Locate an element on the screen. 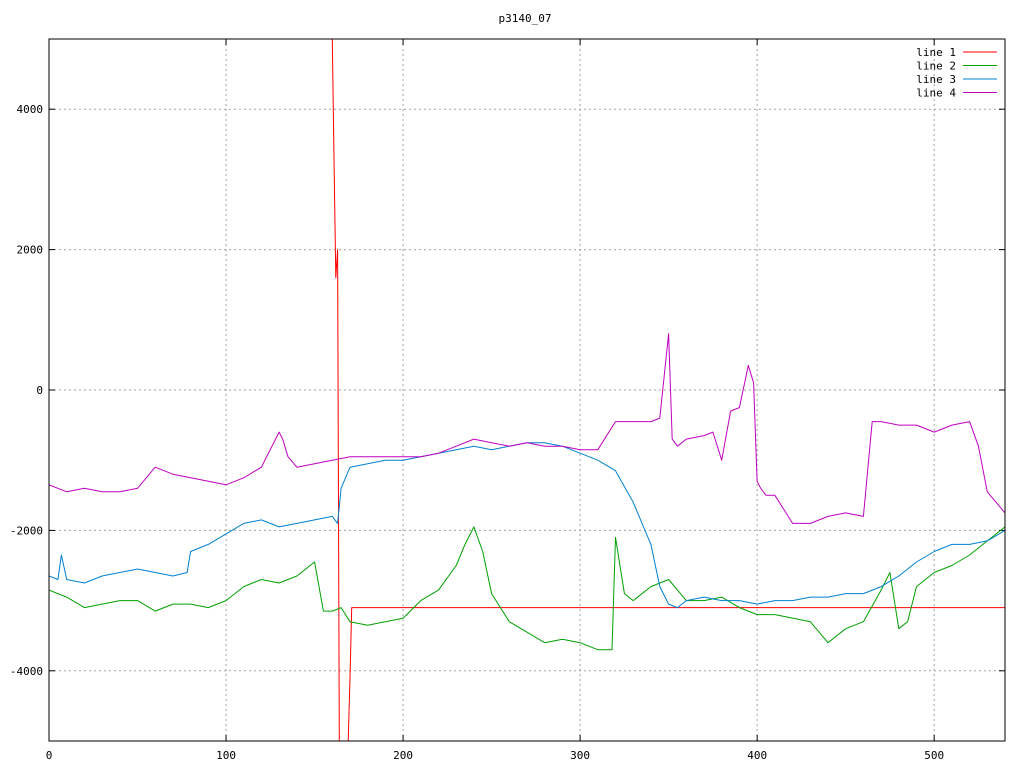 Image resolution: width=1024 pixels, height=768 pixels. x-tick-label: 400 is located at coordinates (757, 755).